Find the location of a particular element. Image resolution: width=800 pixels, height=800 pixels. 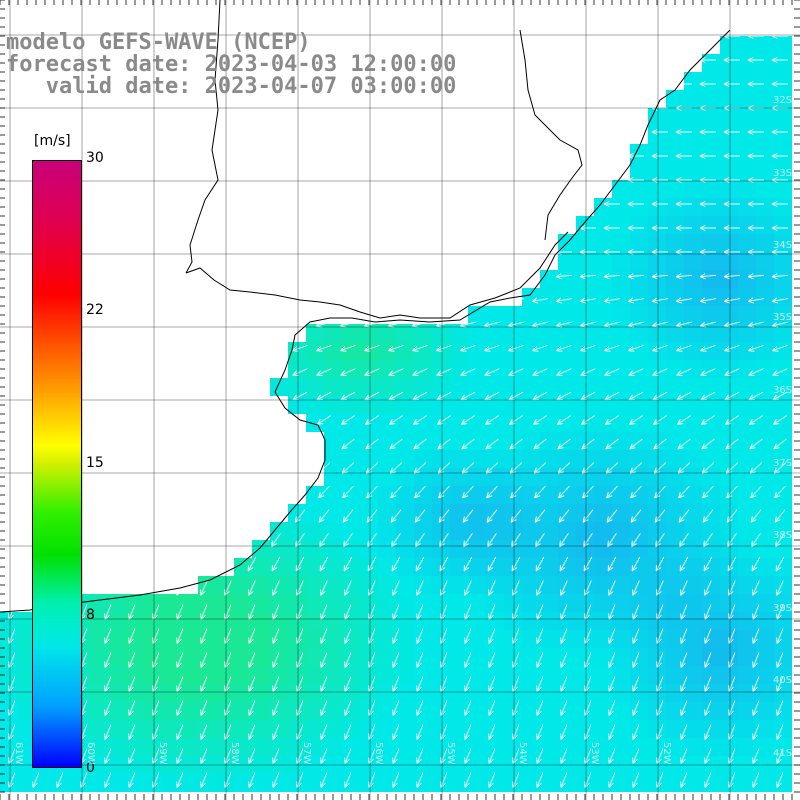

lon-label: 60W is located at coordinates (90, 753).